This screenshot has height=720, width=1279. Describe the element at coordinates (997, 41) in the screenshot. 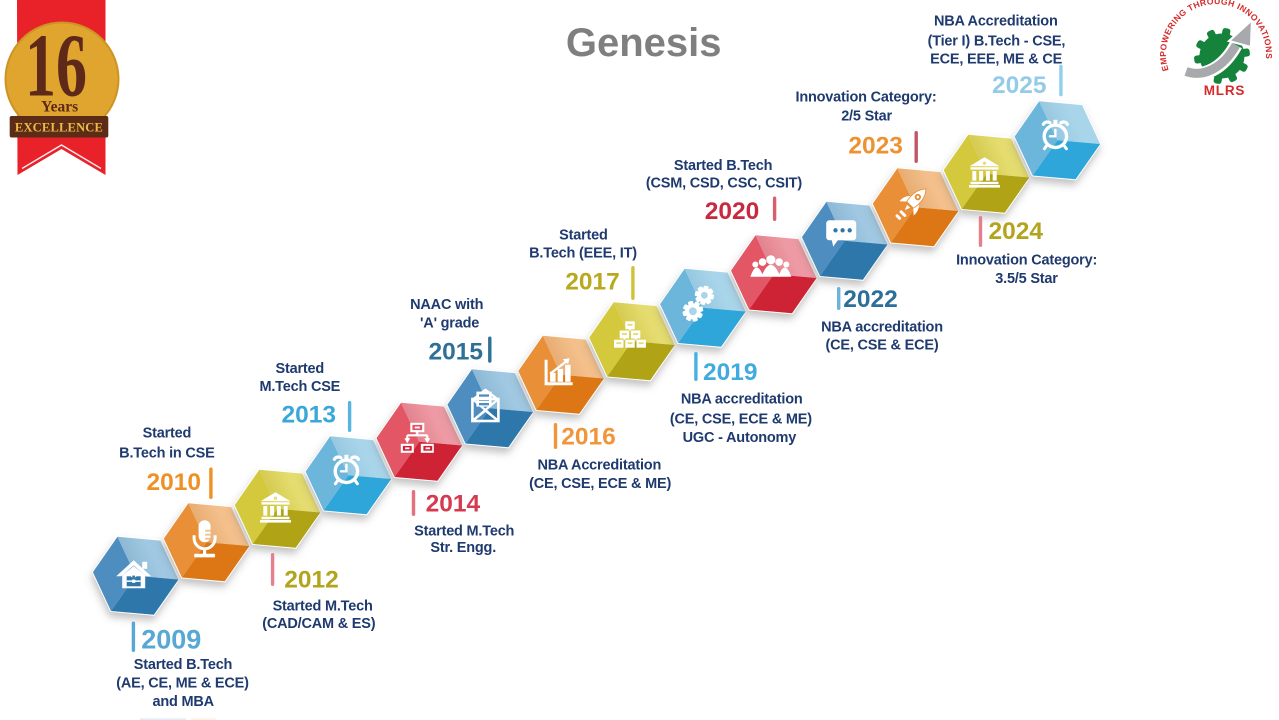

I see `svg-text: (Tier I) B.Tech - CSE,` at that location.